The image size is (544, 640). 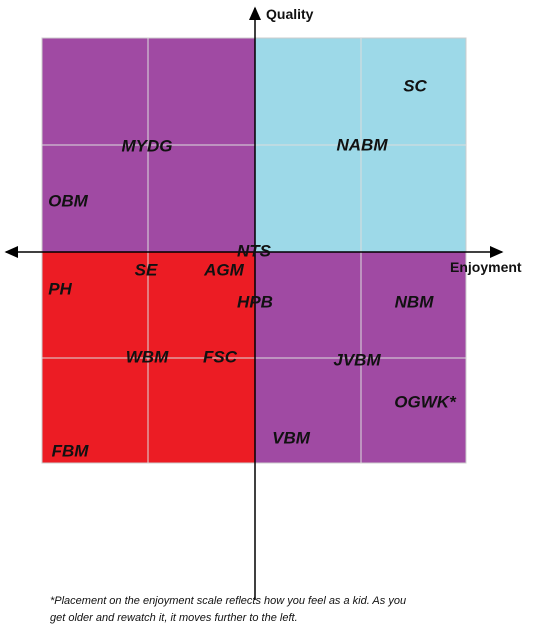 What do you see at coordinates (486, 267) in the screenshot?
I see `axis-label: Enjoyment` at bounding box center [486, 267].